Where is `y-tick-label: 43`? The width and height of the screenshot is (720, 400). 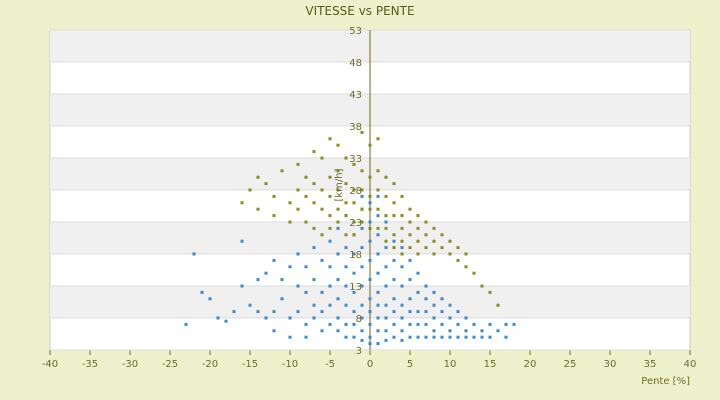
y-tick-label: 43 is located at coordinates (355, 95).